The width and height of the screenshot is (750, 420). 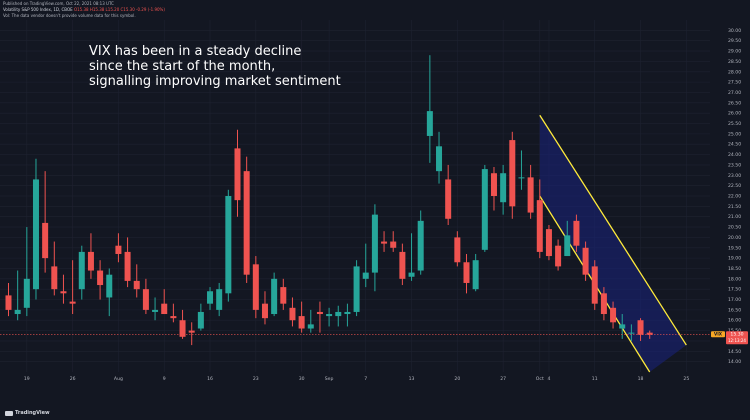 I want to click on annotation-line-1: VIX has been in a steady decline, so click(x=195, y=51).